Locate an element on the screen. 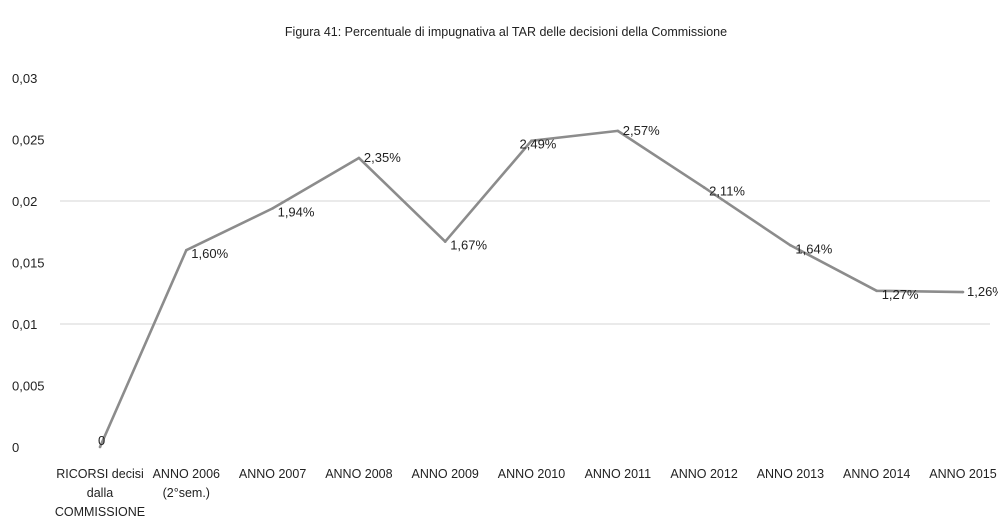  data-label: 2,35% is located at coordinates (382, 157).